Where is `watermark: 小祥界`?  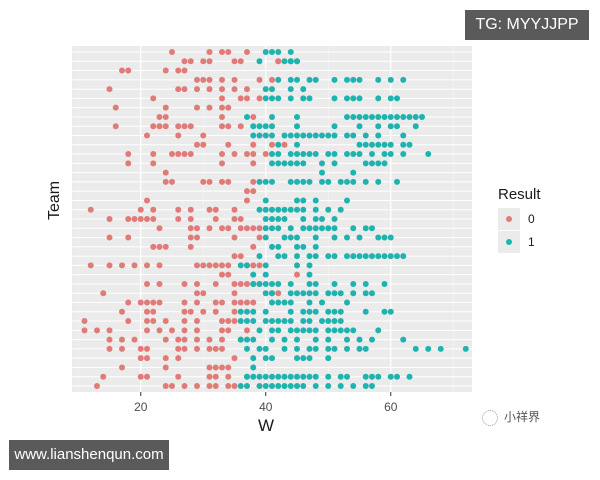
watermark: 小祥界 is located at coordinates (511, 417).